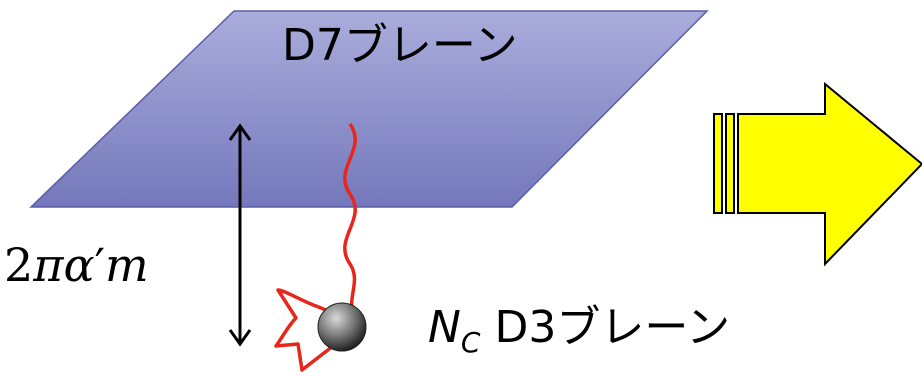 Image resolution: width=922 pixels, height=377 pixels. Describe the element at coordinates (350, 220) in the screenshot. I see `wavy-string` at that location.